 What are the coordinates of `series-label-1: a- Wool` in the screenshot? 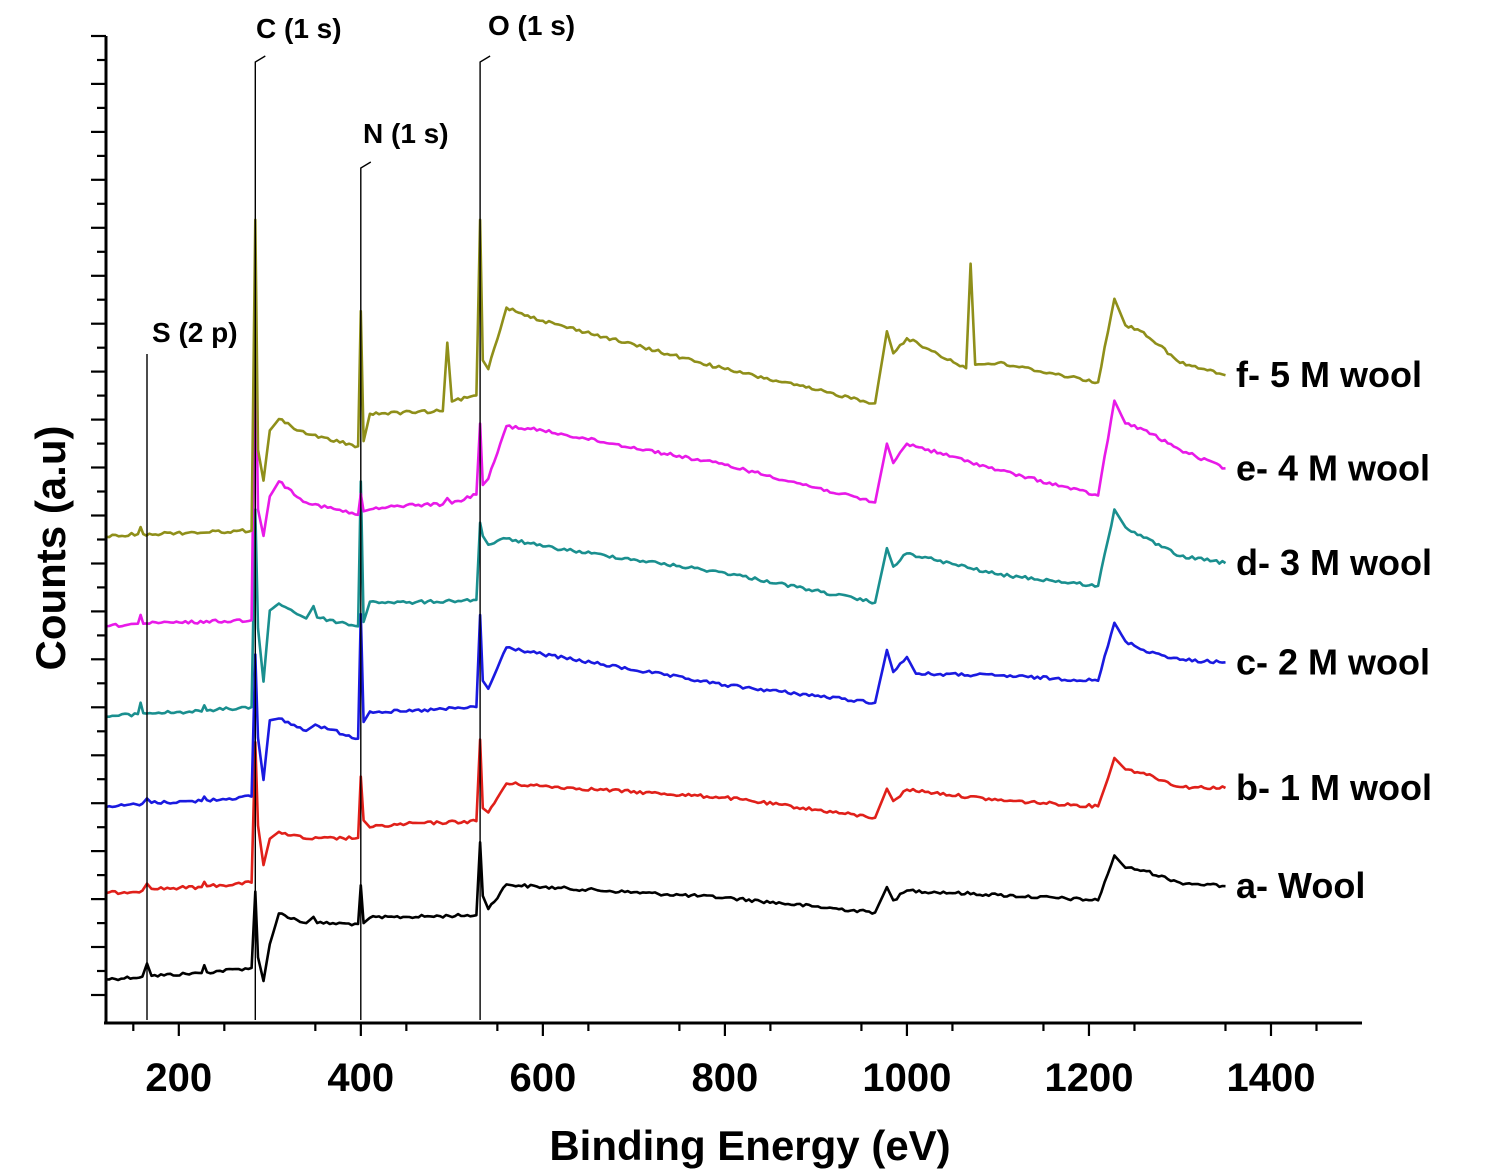 It's located at (1300, 885).